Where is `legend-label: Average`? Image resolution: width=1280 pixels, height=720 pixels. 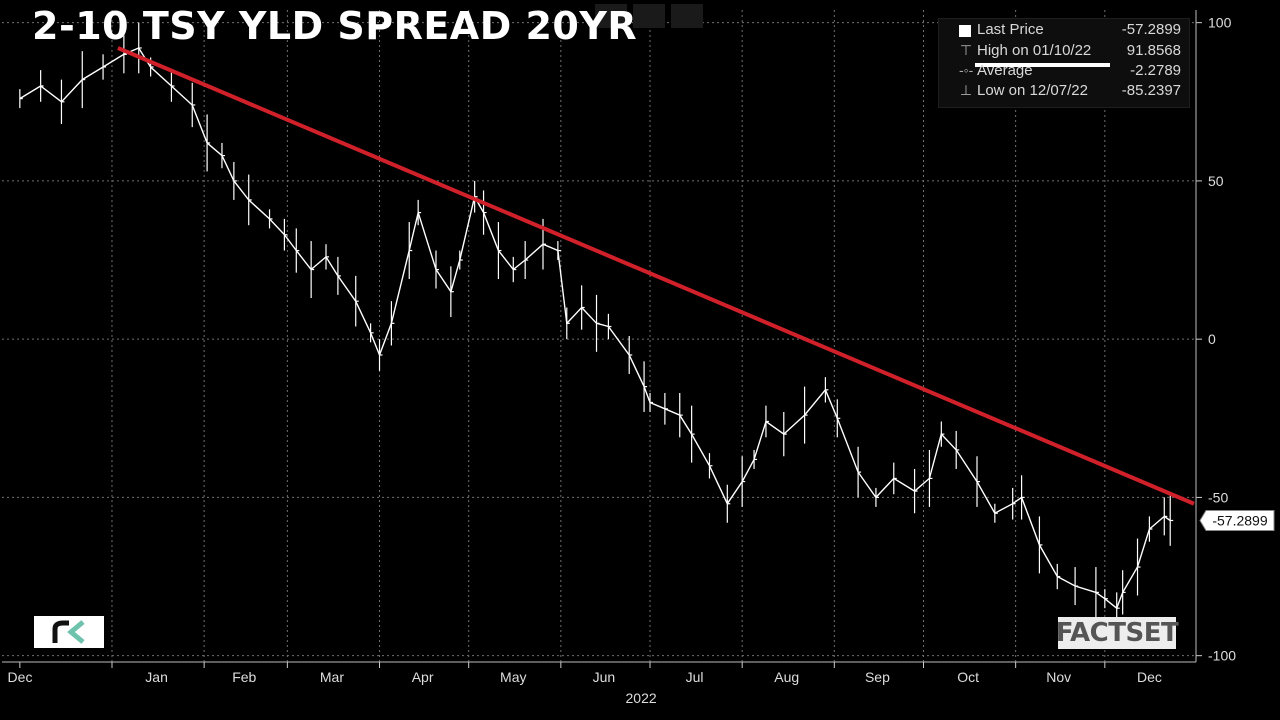 legend-label: Average is located at coordinates (1005, 70).